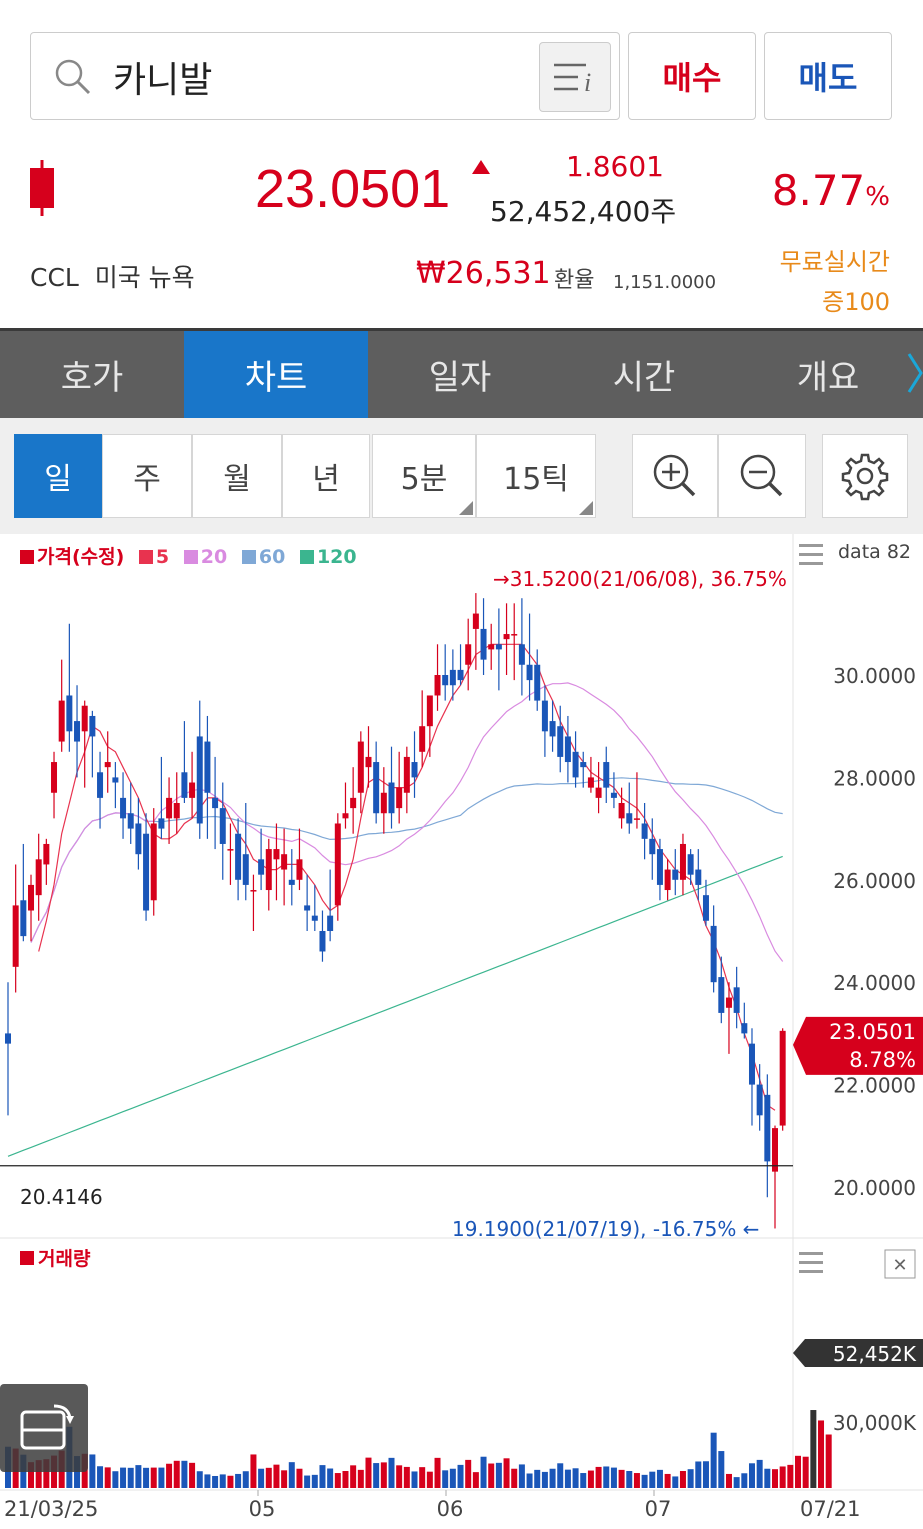  What do you see at coordinates (658, 1509) in the screenshot?
I see `date-tick-label: 07` at bounding box center [658, 1509].